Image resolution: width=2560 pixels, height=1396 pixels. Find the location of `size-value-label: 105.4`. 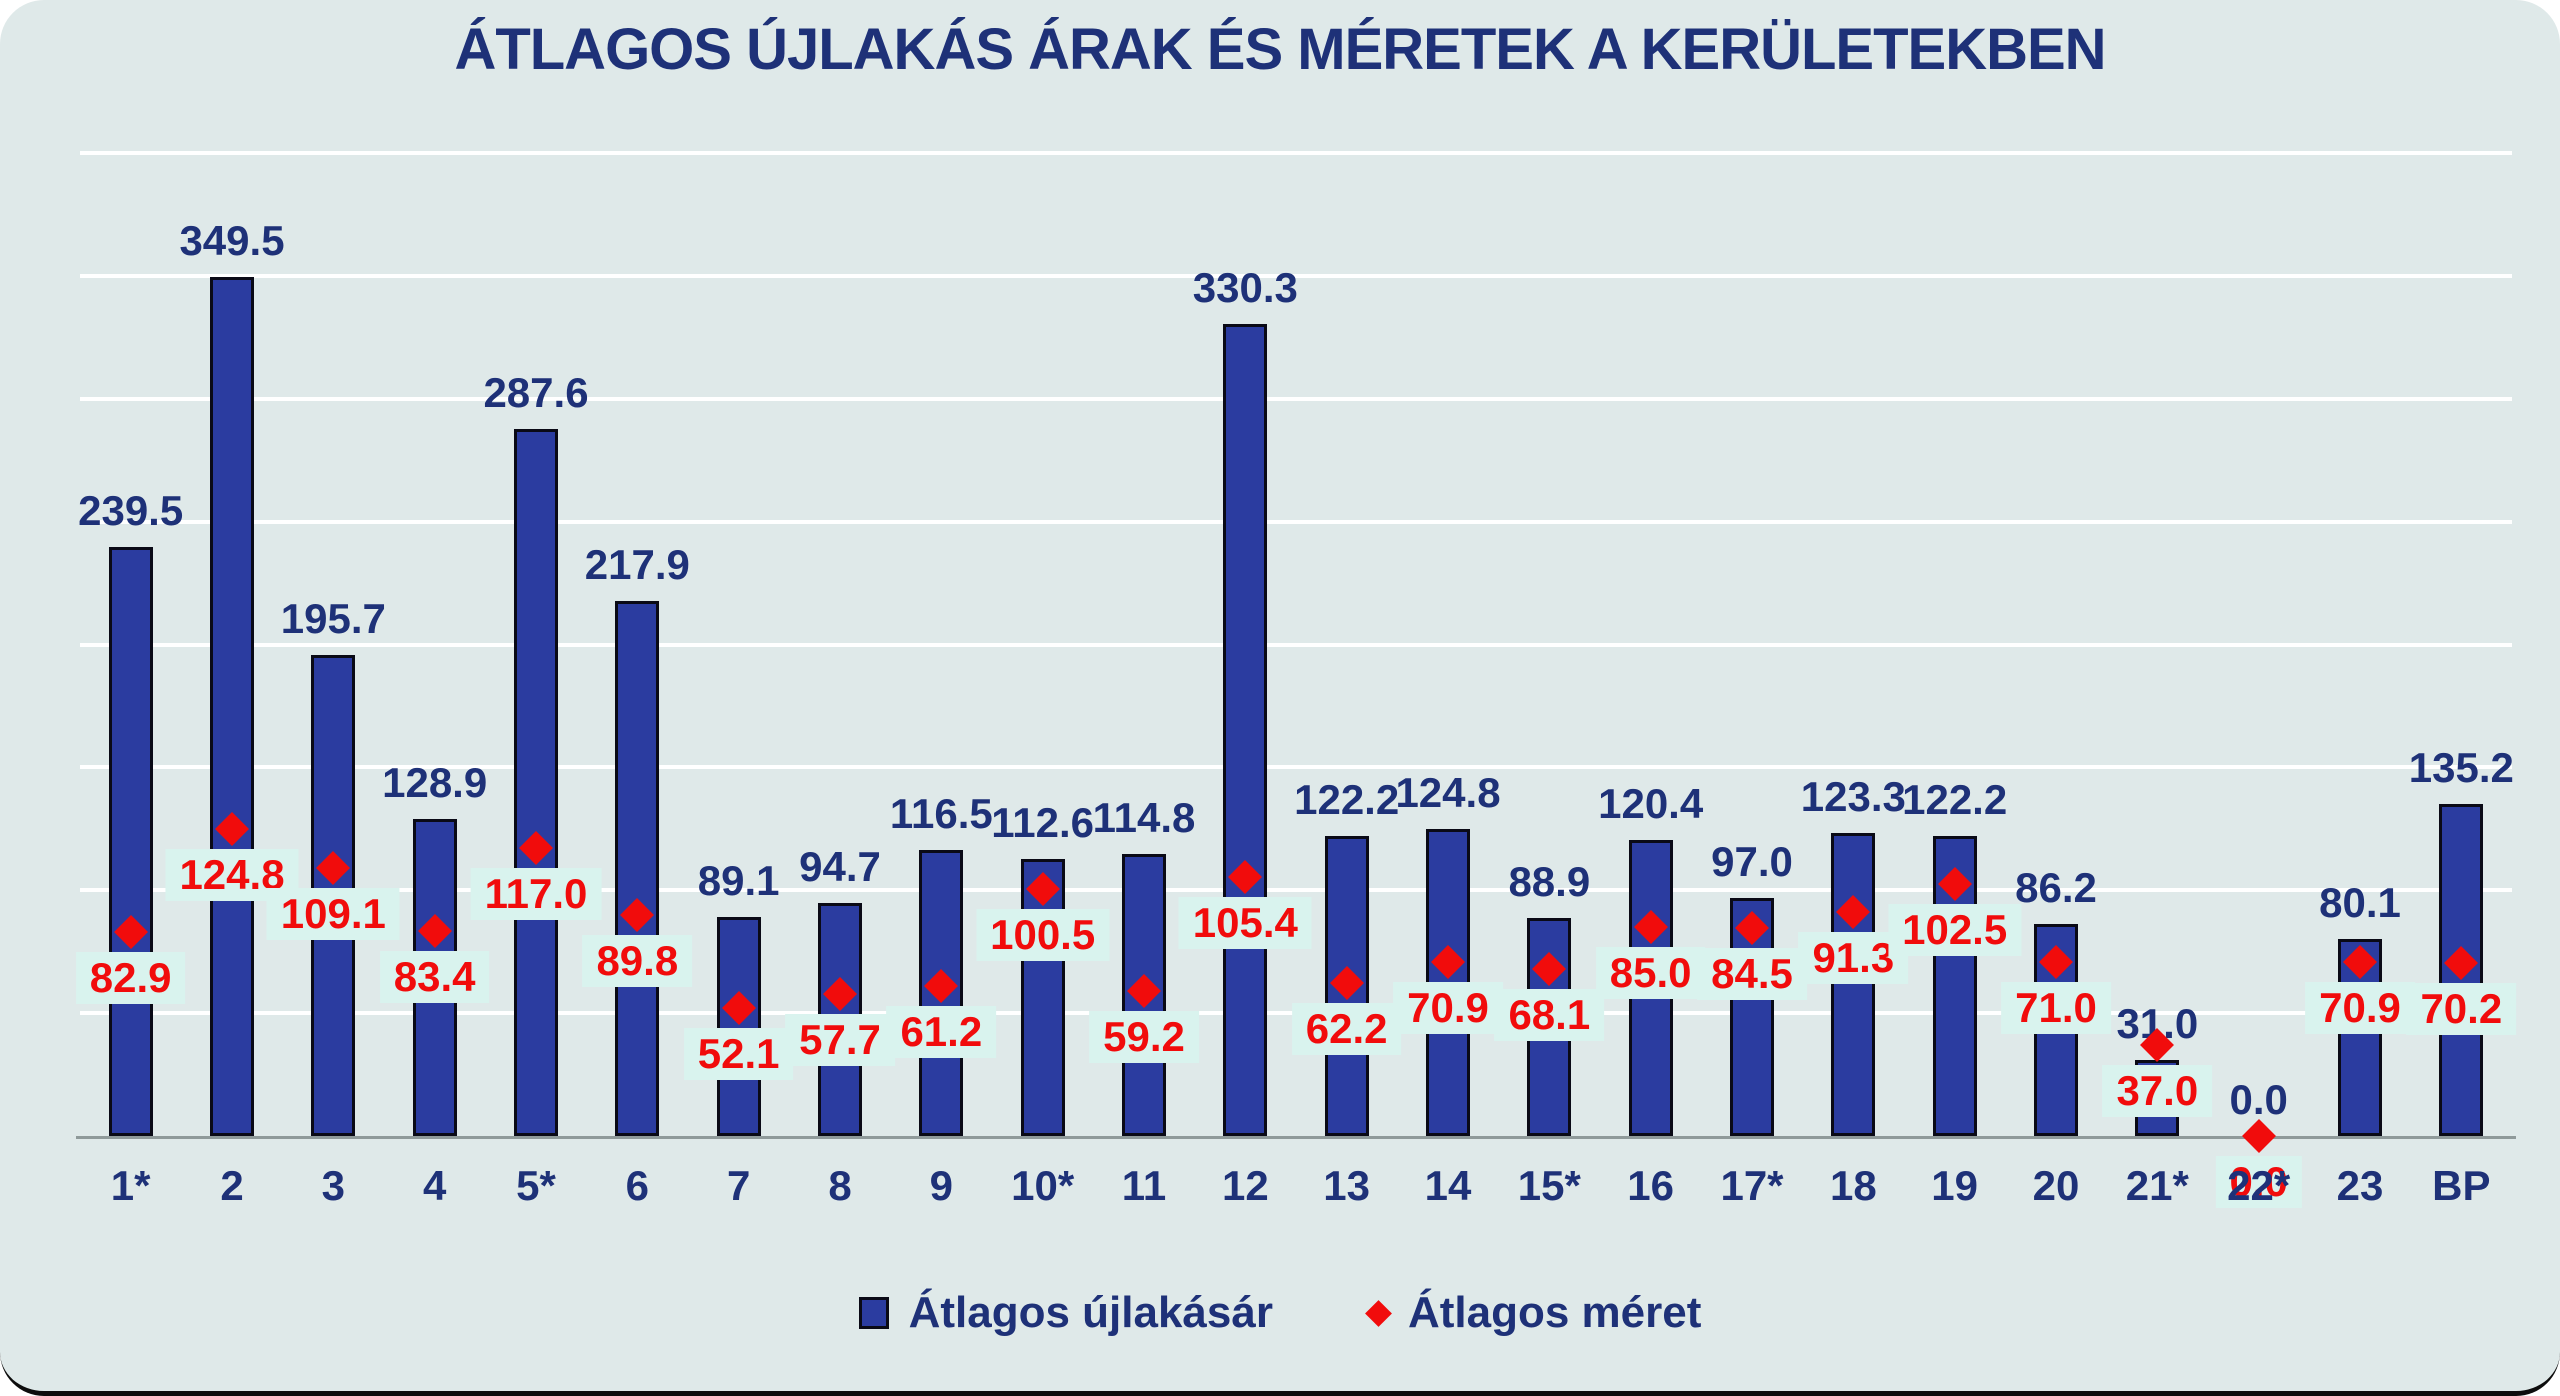

size-value-label: 105.4 is located at coordinates (1245, 922).